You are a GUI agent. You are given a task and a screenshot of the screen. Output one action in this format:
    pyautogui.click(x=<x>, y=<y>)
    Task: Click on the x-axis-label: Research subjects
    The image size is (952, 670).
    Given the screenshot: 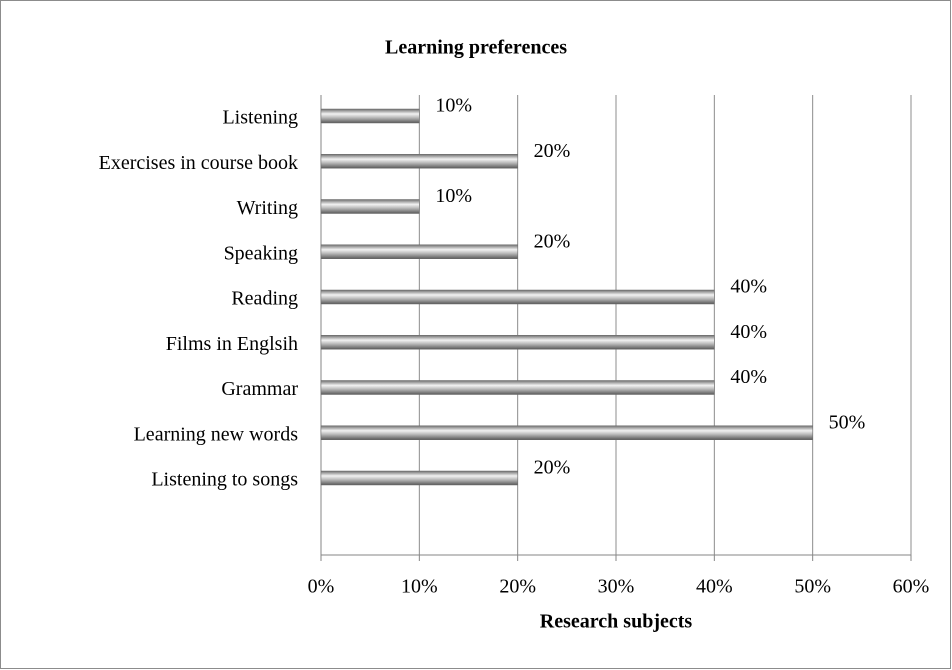 What is the action you would take?
    pyautogui.click(x=616, y=622)
    